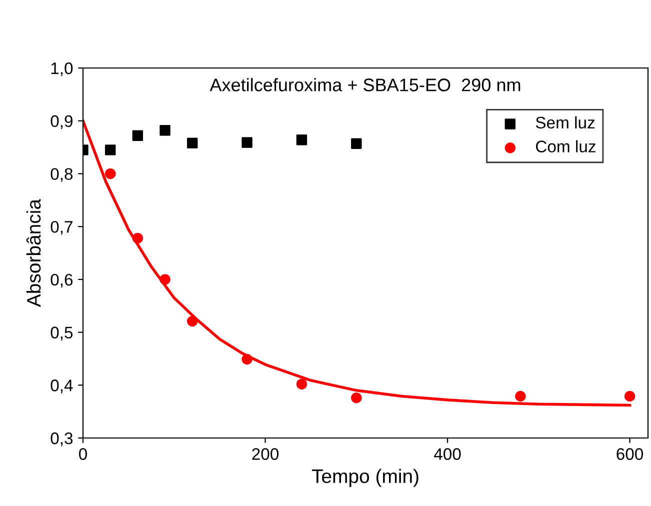 This screenshot has width=651, height=506. I want to click on y-tick-label: 0,4, so click(61, 387).